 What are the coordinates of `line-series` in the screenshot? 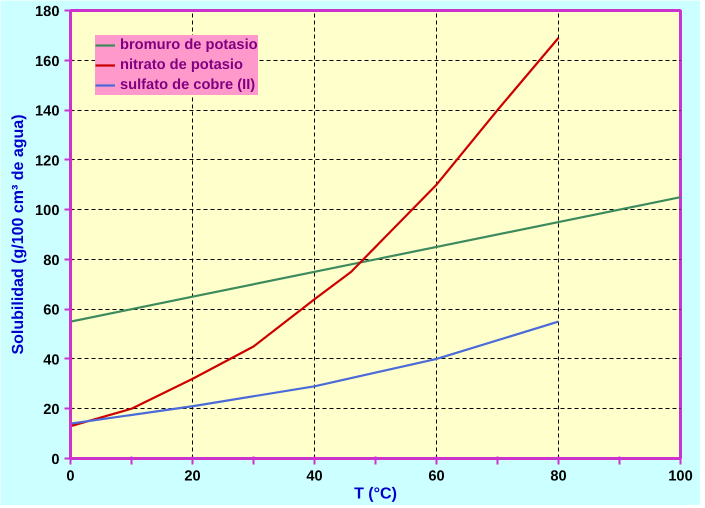 It's located at (315, 372).